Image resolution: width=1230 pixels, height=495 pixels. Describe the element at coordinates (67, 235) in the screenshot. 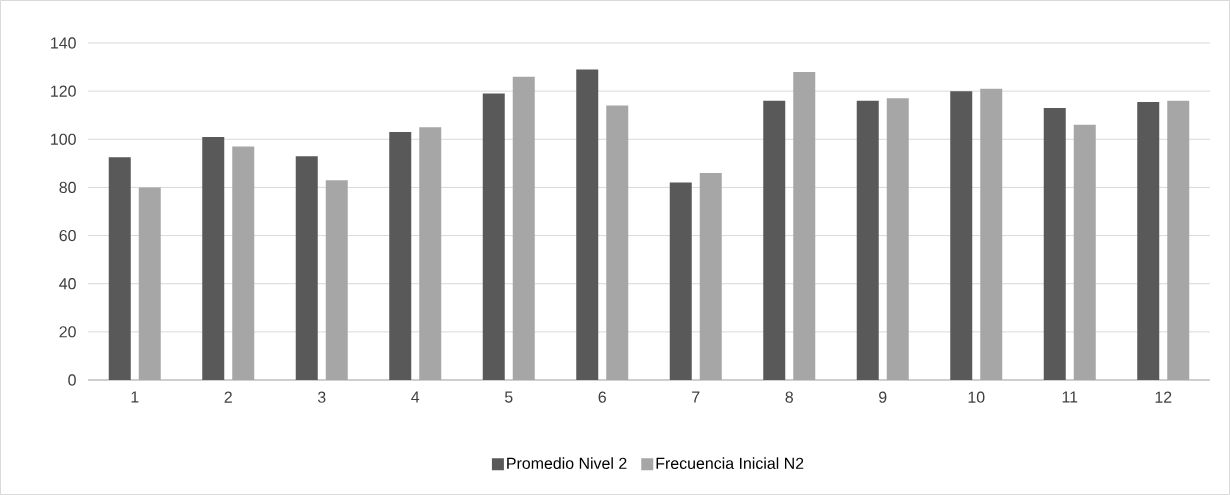

I see `y-tick-label: 60` at that location.